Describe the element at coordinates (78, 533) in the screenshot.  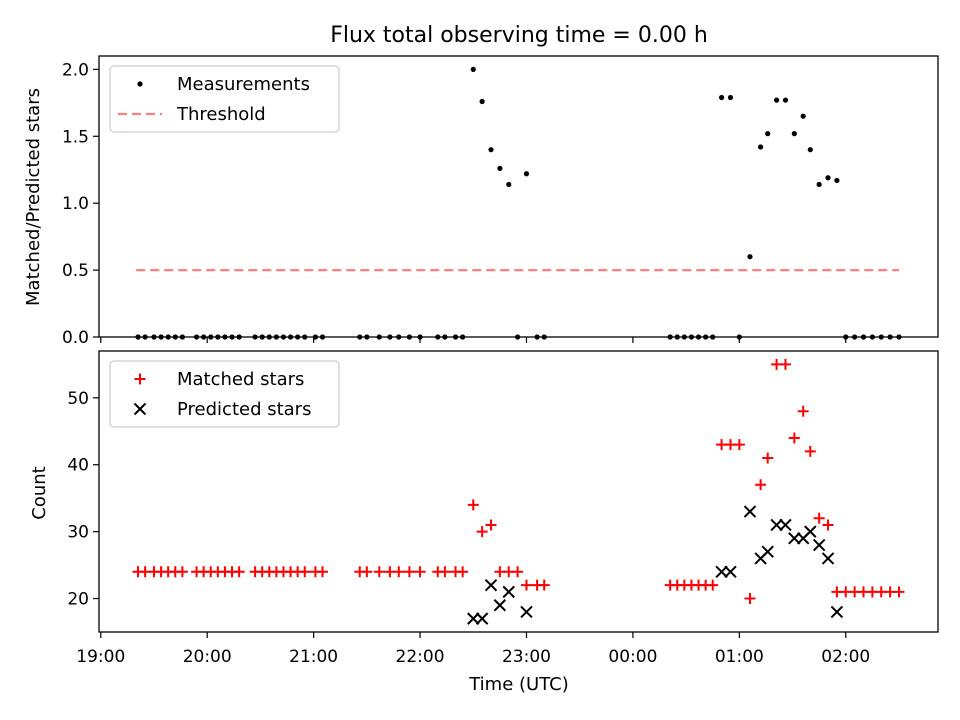
I see `y-tick-label: 30` at that location.